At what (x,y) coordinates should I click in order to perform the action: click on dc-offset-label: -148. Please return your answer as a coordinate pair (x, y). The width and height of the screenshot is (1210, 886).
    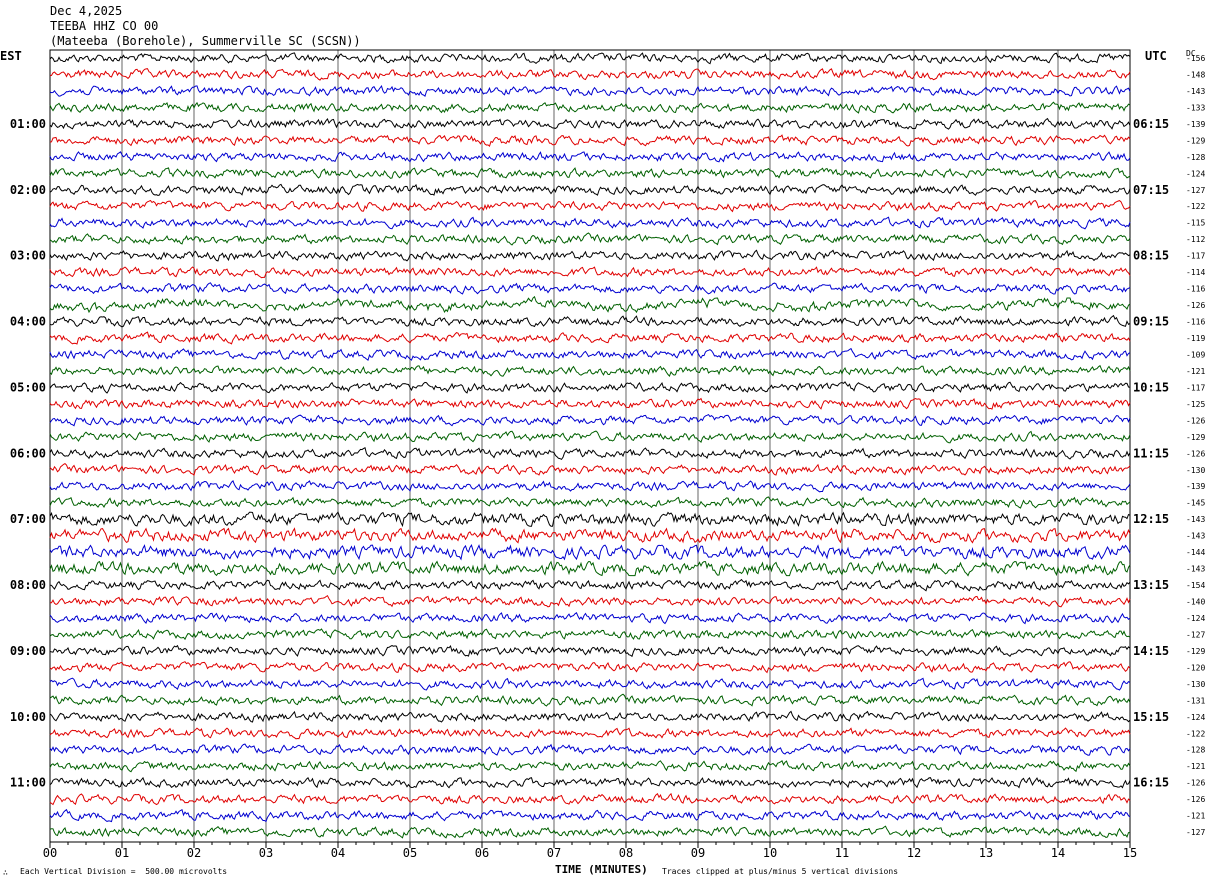
    Looking at the image, I should click on (1195, 74).